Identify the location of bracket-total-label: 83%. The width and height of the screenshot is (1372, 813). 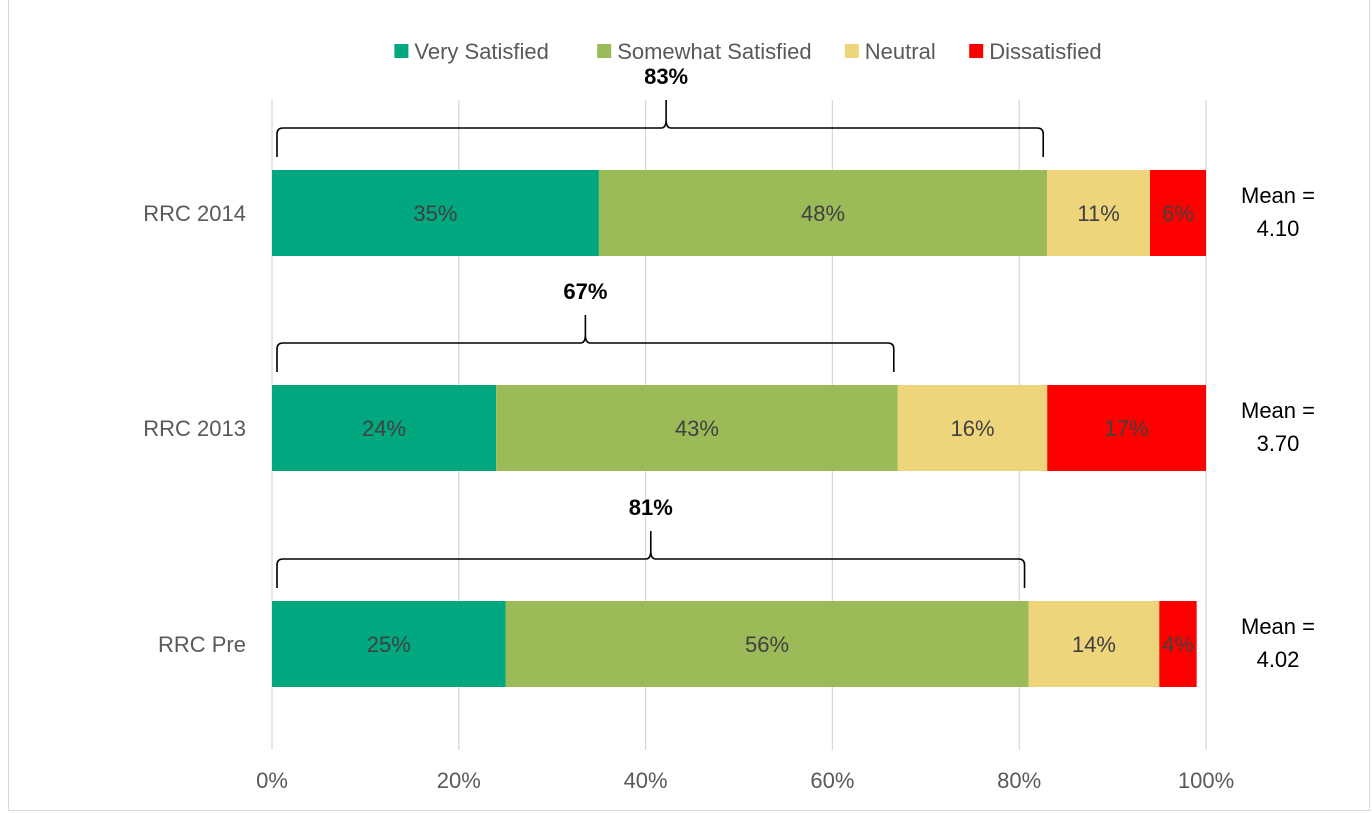
(666, 76).